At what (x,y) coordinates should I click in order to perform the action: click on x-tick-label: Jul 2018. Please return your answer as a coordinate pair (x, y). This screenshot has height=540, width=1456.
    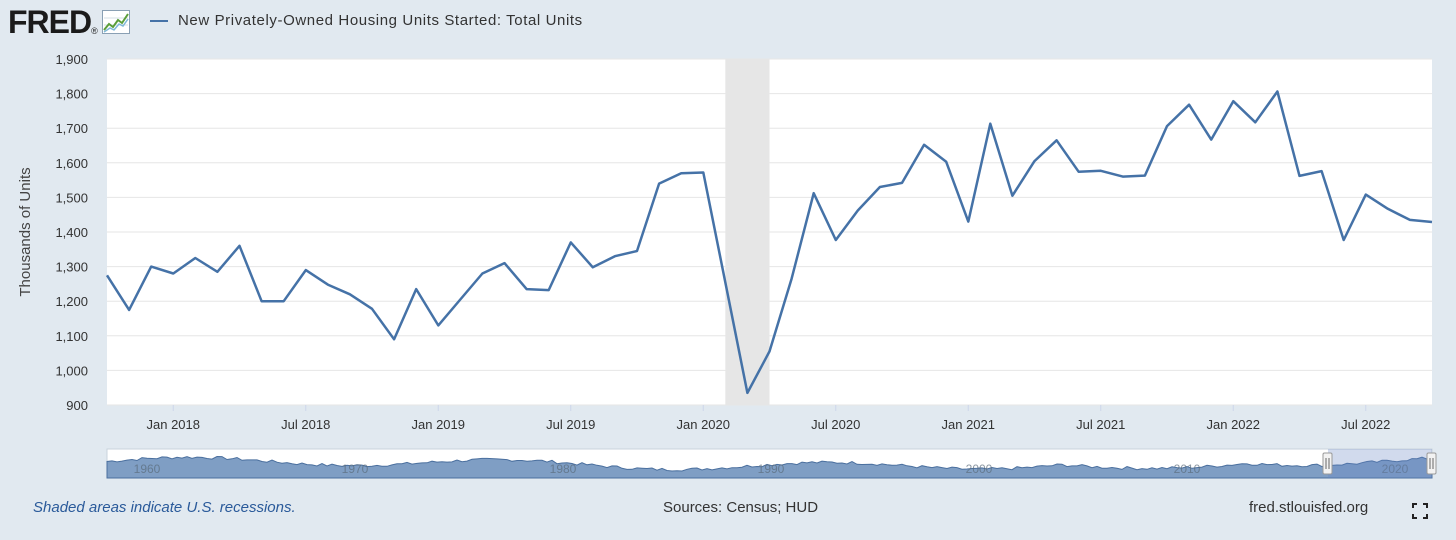
    Looking at the image, I should click on (305, 424).